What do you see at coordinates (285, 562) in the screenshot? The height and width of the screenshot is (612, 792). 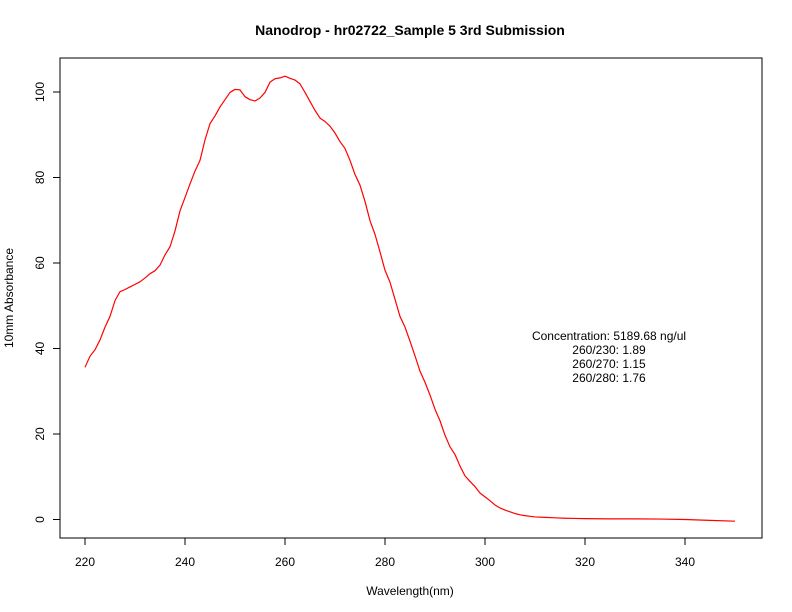 I see `x-tick-label: 260` at bounding box center [285, 562].